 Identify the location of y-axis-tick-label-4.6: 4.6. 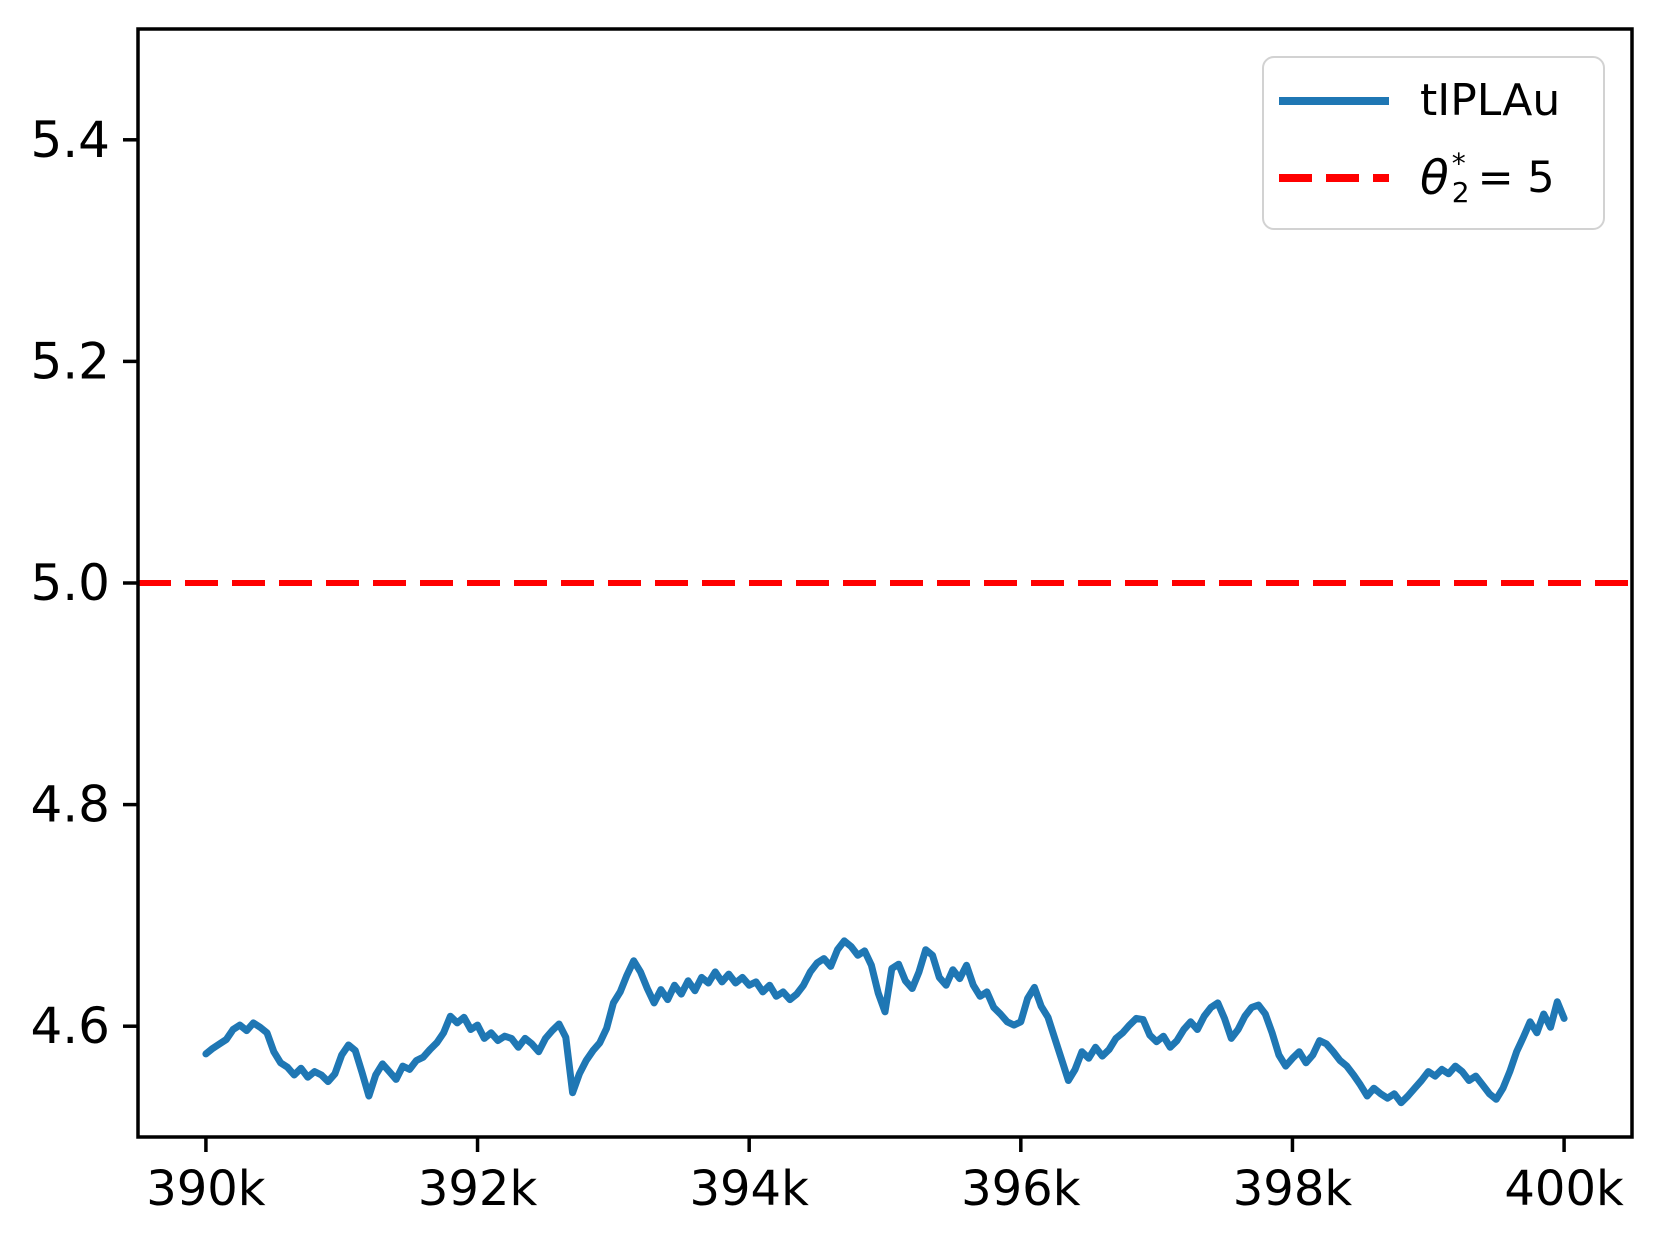
(70, 1026).